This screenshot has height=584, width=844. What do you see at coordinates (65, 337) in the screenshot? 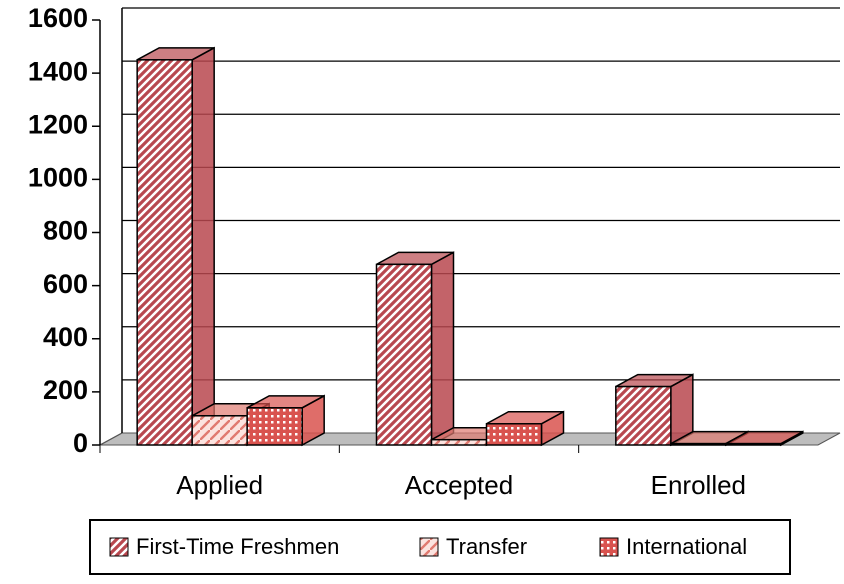
I see `y-tick-label: 400` at bounding box center [65, 337].